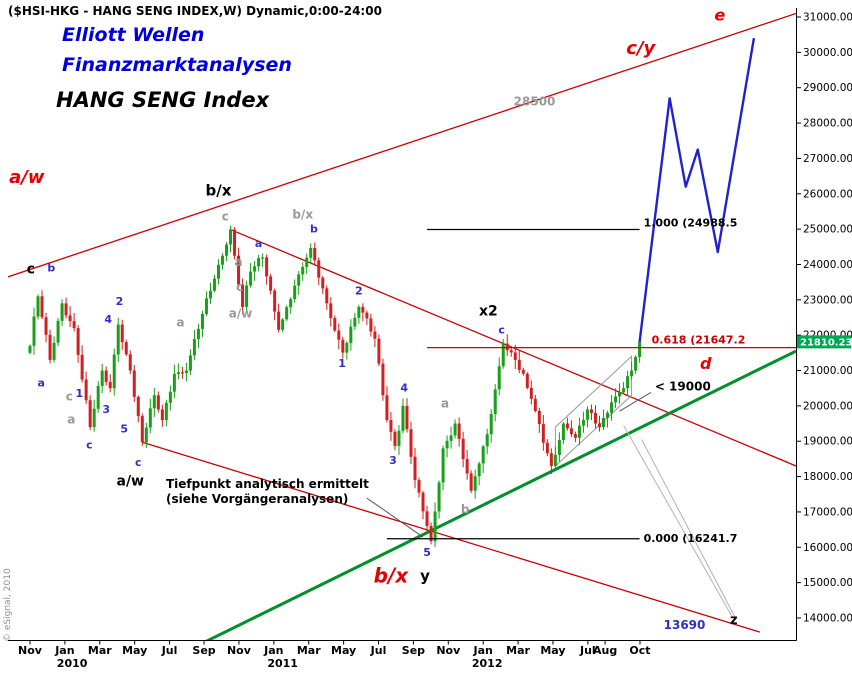 This screenshot has width=852, height=676. Describe the element at coordinates (824, 342) in the screenshot. I see `last-price-tag` at that location.